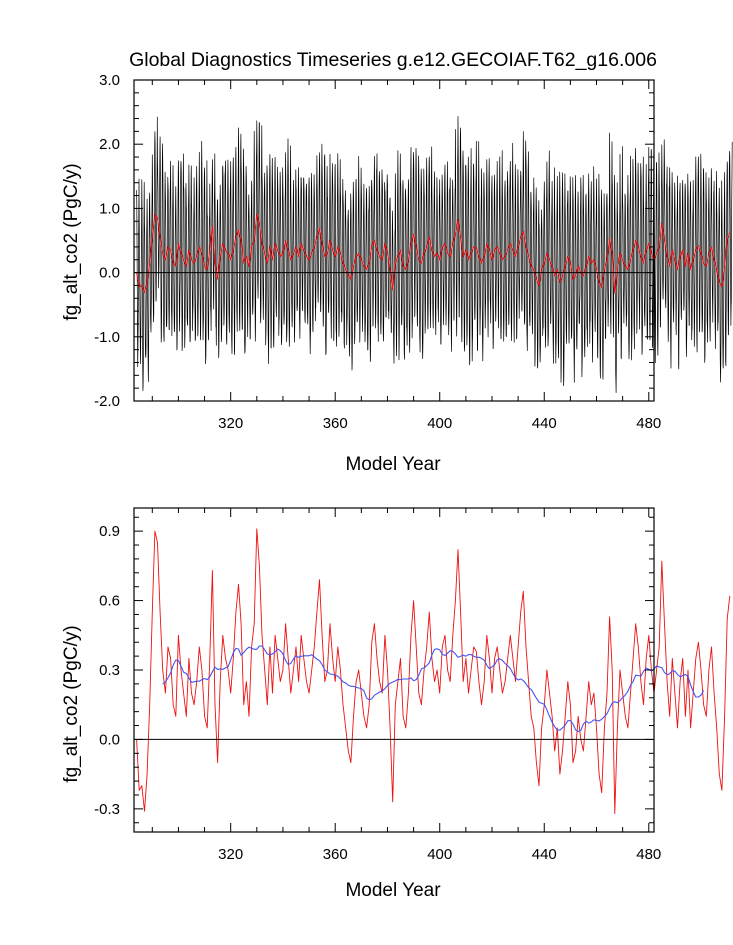 This screenshot has width=733, height=945. I want to click on panel-2-xlabel: Model Year, so click(393, 890).